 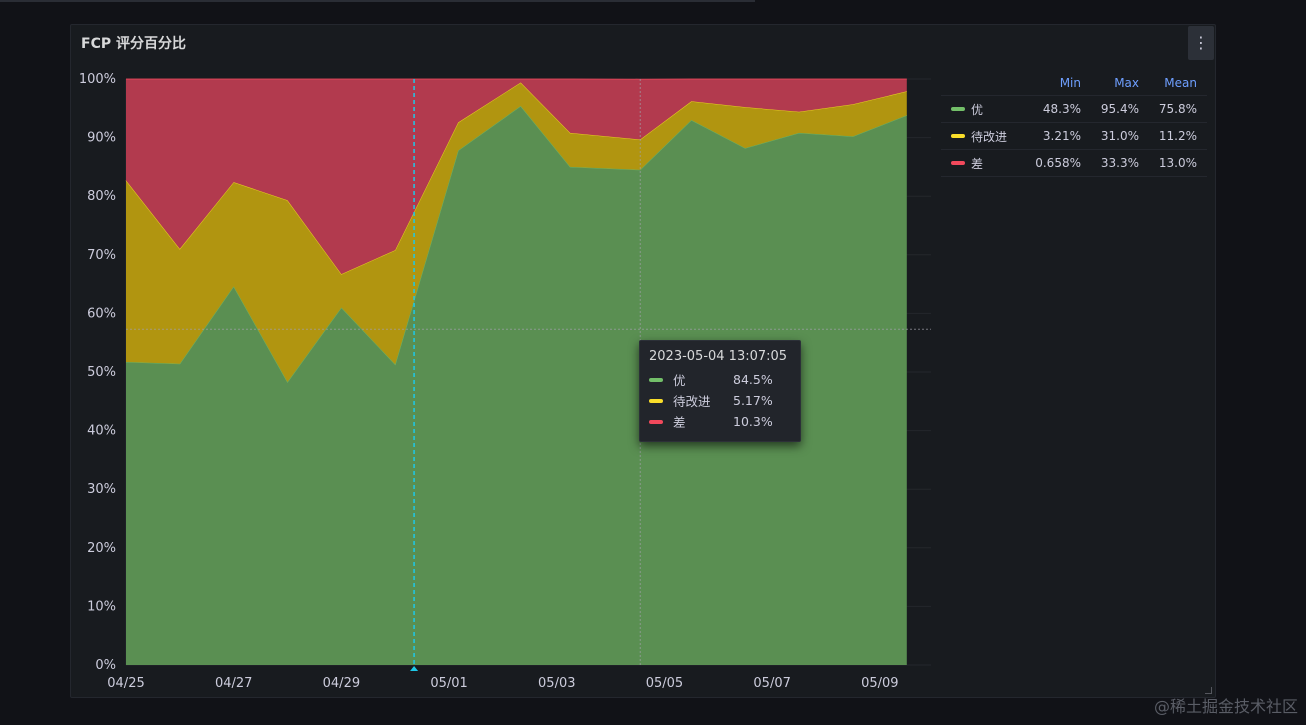 I want to click on y-tick-label: 30%, so click(x=101, y=489).